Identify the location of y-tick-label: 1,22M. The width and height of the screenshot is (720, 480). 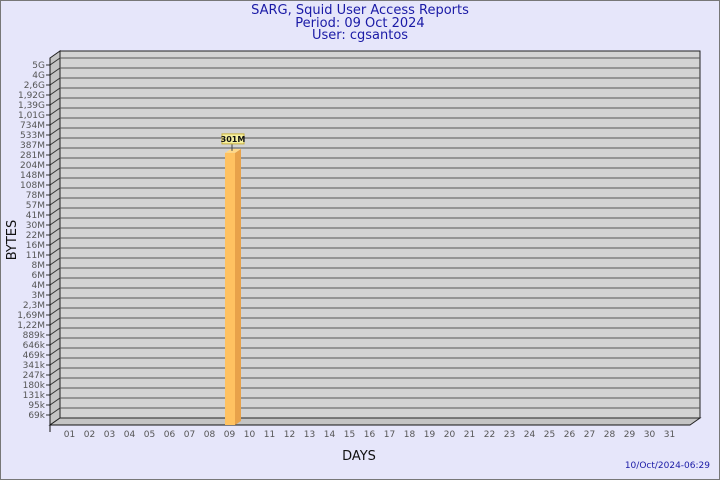
(31, 326).